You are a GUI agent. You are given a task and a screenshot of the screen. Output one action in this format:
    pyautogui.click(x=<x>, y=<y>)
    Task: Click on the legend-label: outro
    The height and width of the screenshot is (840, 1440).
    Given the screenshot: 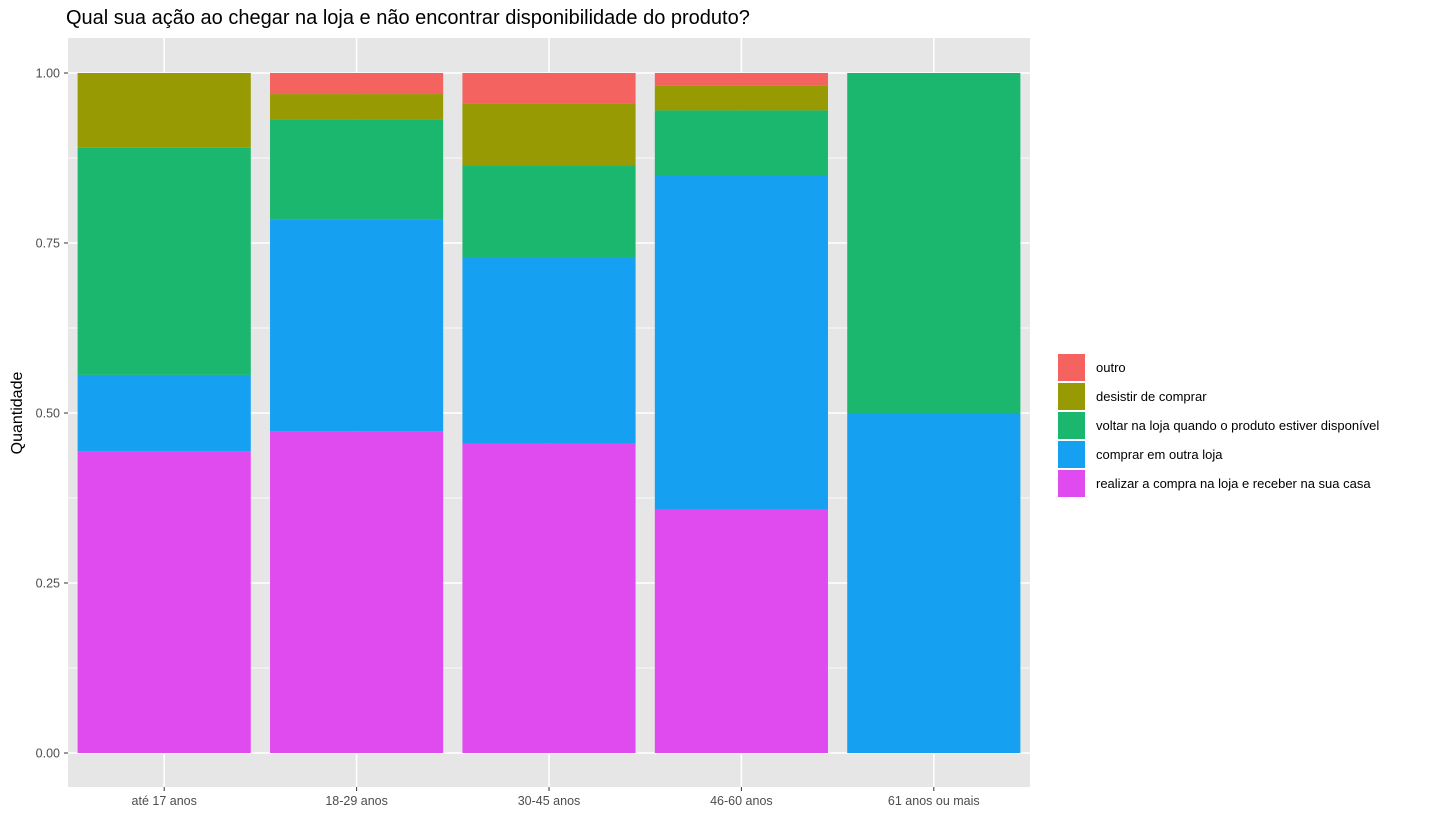 What is the action you would take?
    pyautogui.click(x=1111, y=367)
    